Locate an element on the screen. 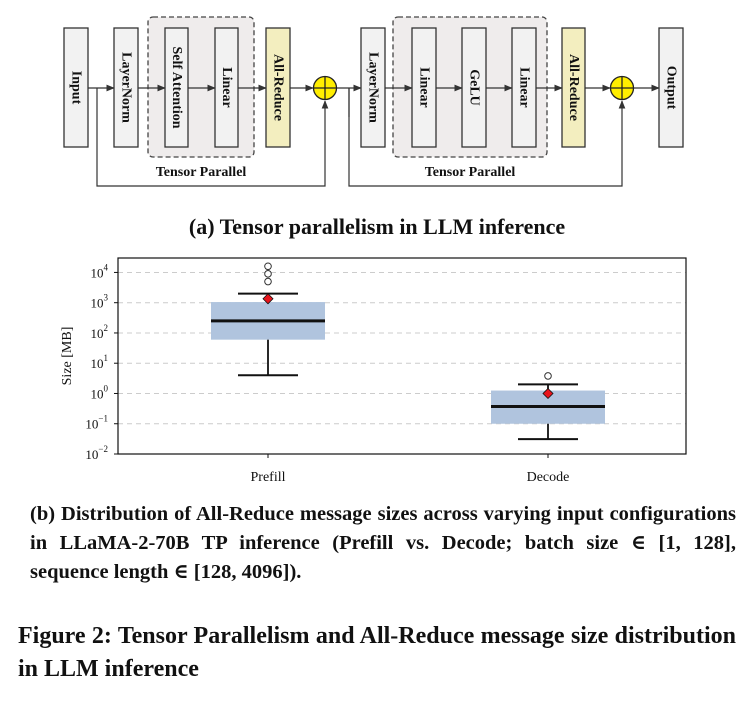 This screenshot has width=754, height=708. linear-block-3-label: Linear is located at coordinates (524, 87).